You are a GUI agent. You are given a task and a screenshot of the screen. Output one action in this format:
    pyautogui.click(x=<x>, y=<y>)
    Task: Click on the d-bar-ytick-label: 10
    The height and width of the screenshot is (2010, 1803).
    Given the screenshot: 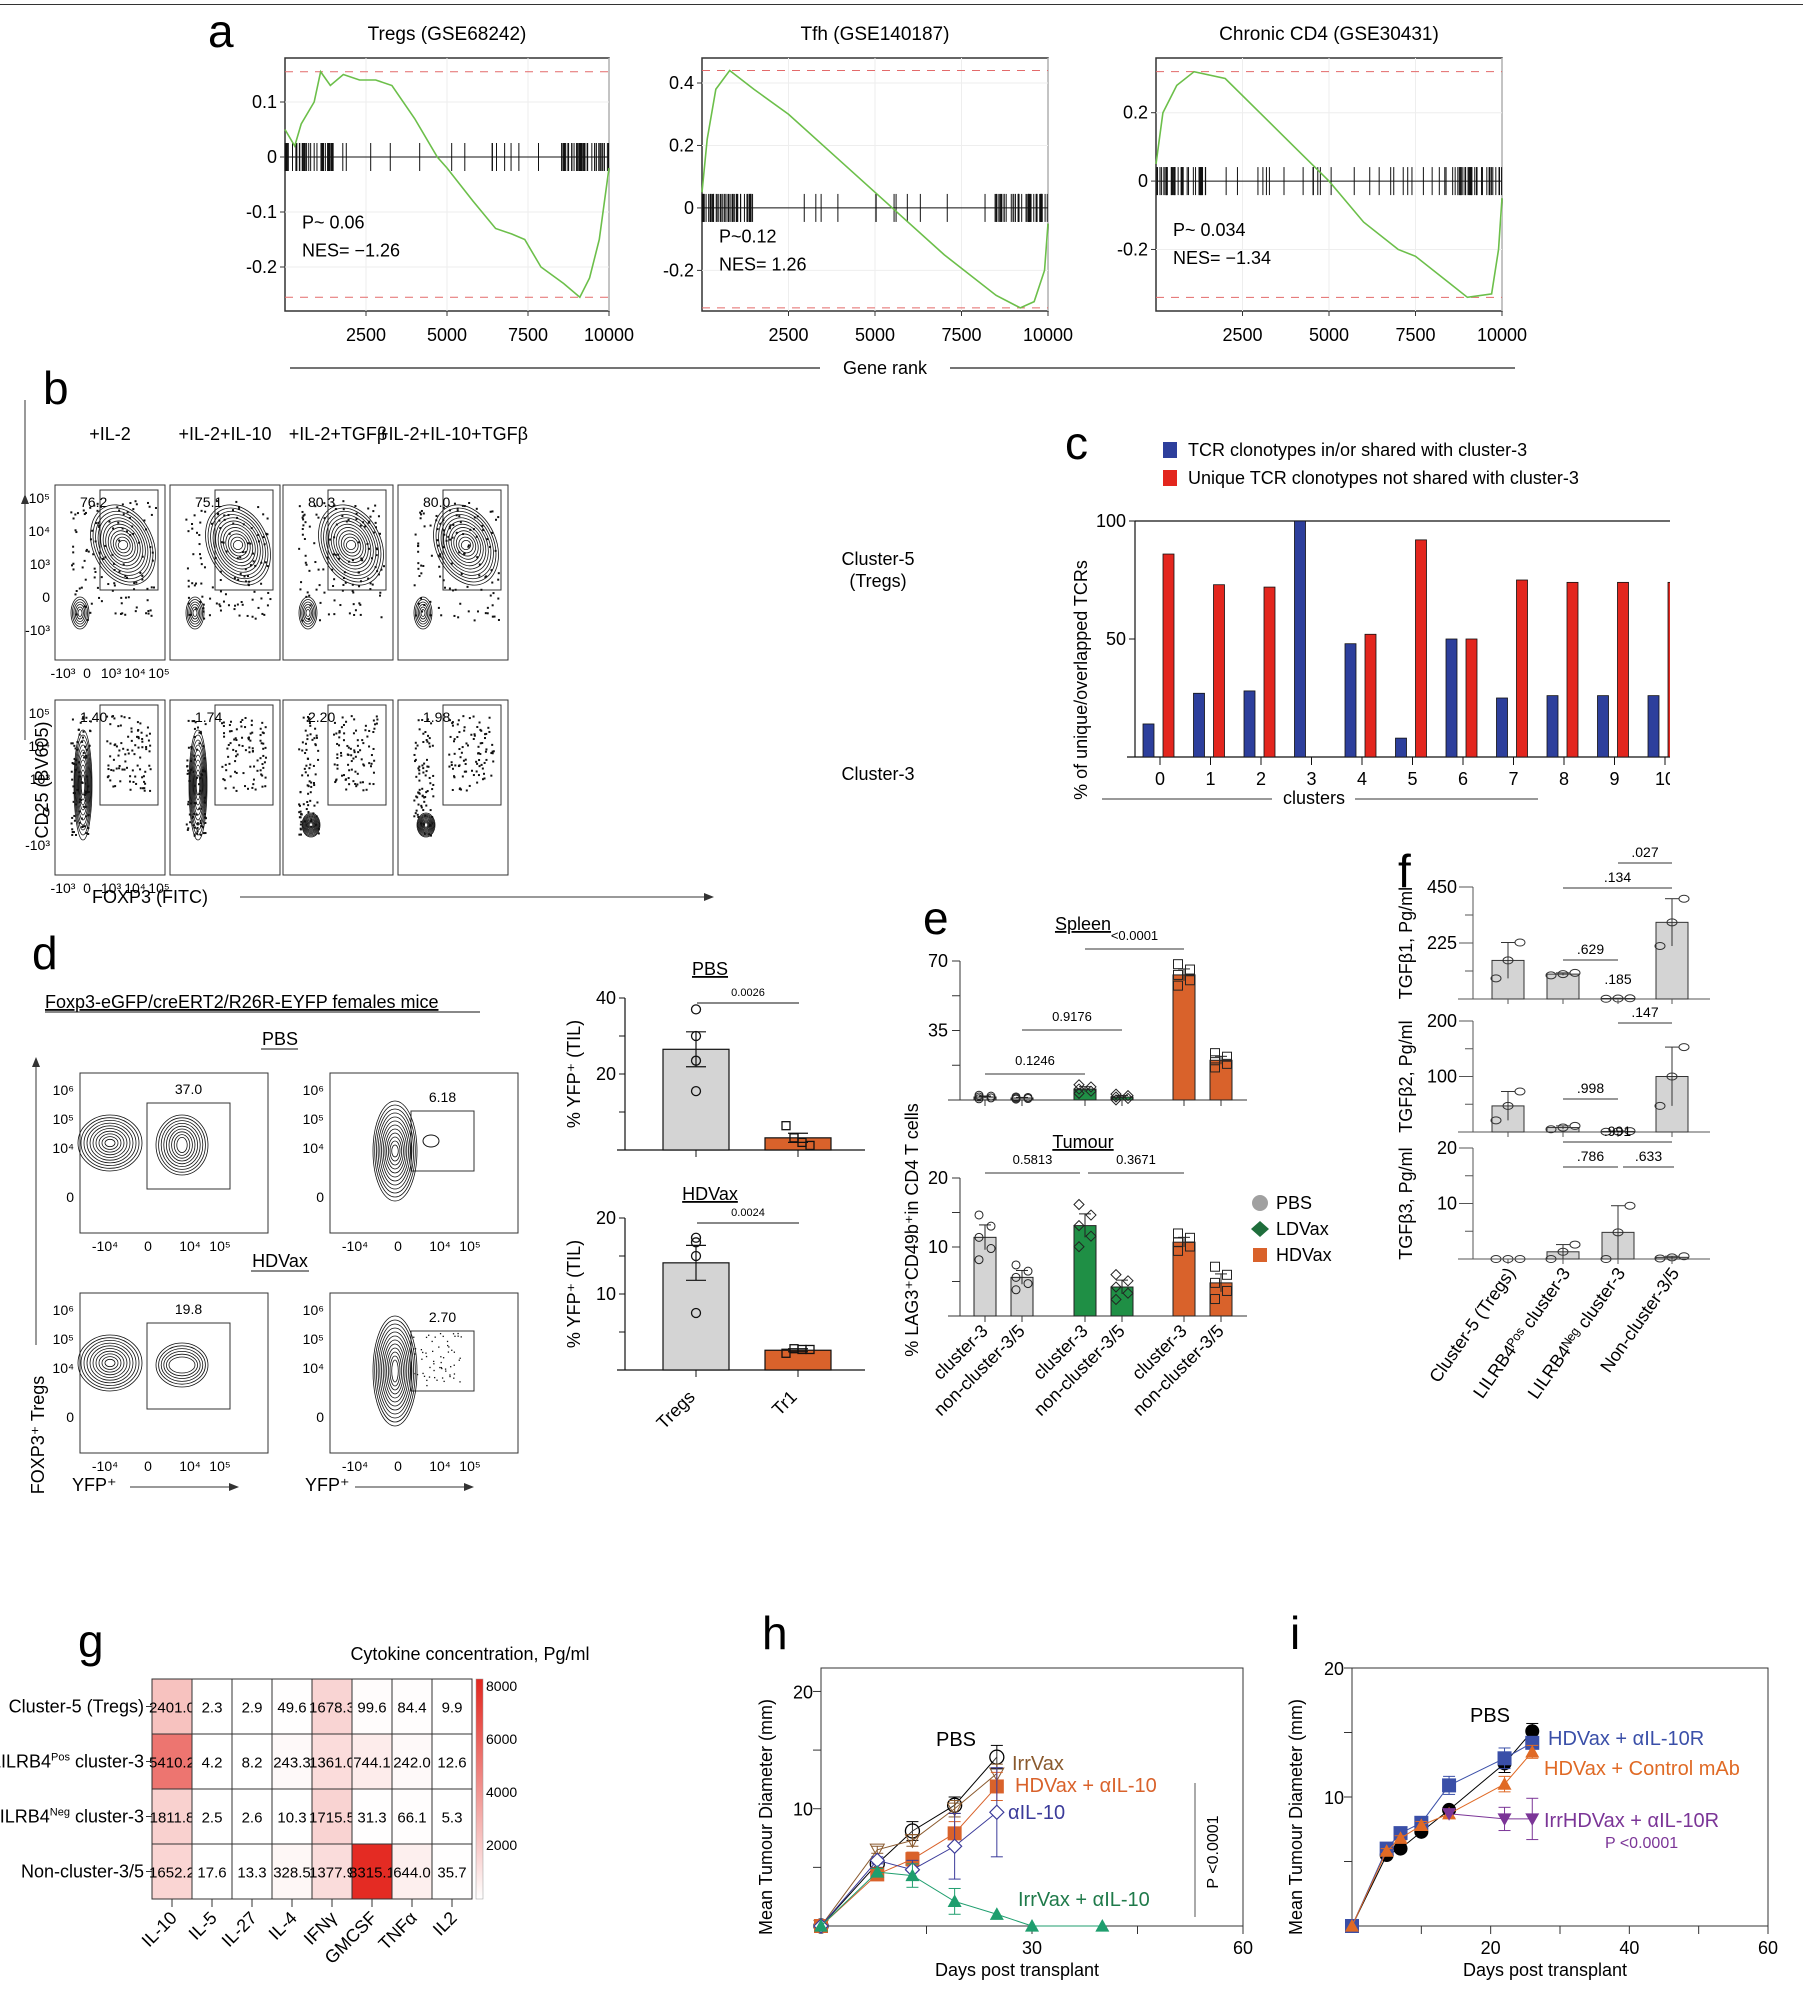 What is the action you would take?
    pyautogui.click(x=606, y=1294)
    